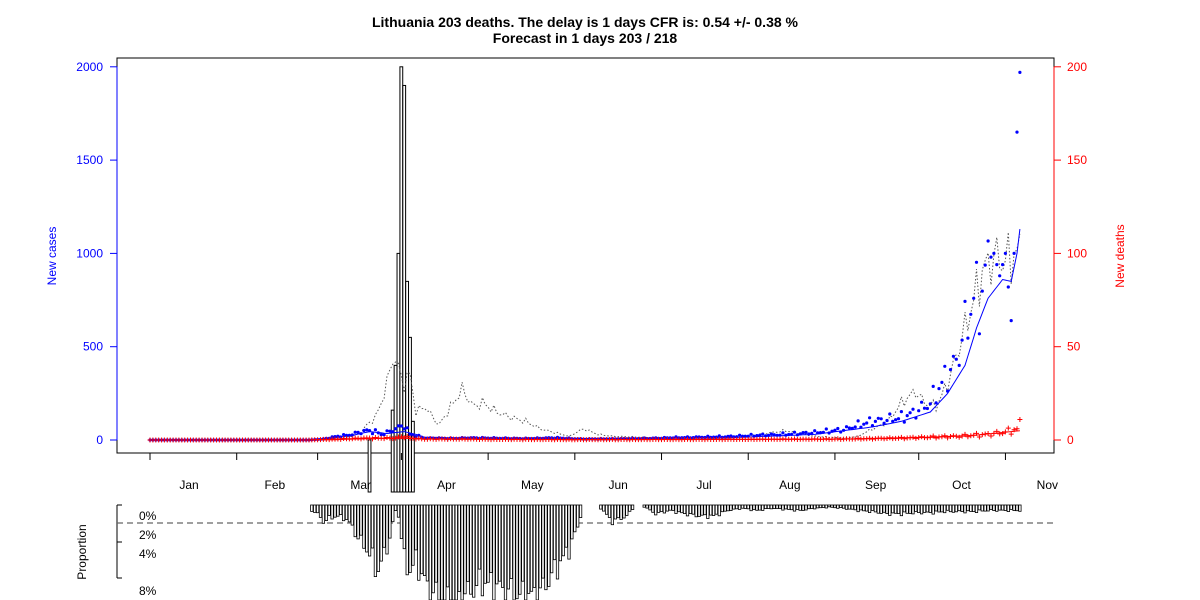 Image resolution: width=1200 pixels, height=600 pixels. Describe the element at coordinates (789, 485) in the screenshot. I see `x-month-label: Aug` at that location.